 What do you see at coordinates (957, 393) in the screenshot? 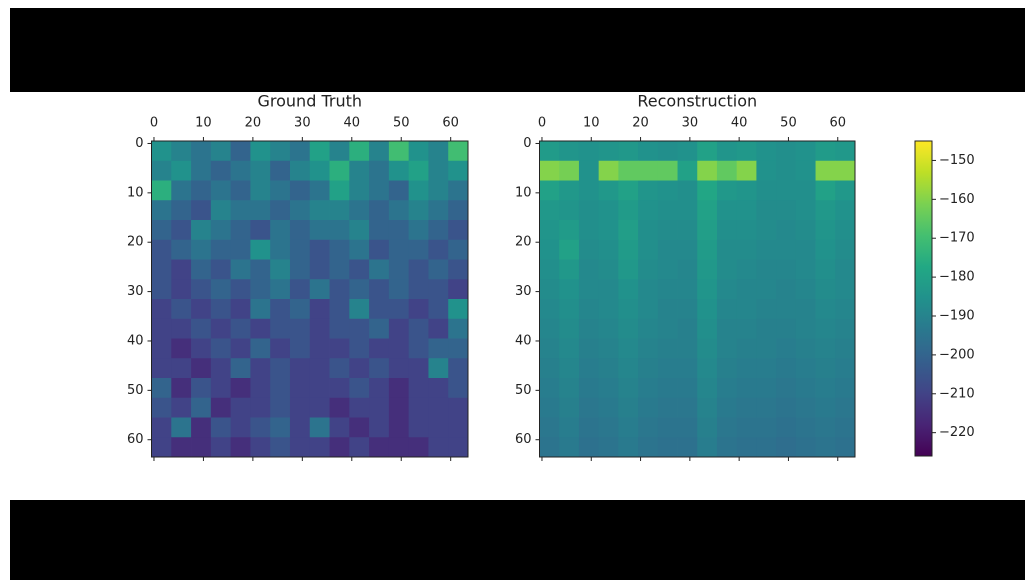
I see `colorbar-tick-label: −210` at bounding box center [957, 393].